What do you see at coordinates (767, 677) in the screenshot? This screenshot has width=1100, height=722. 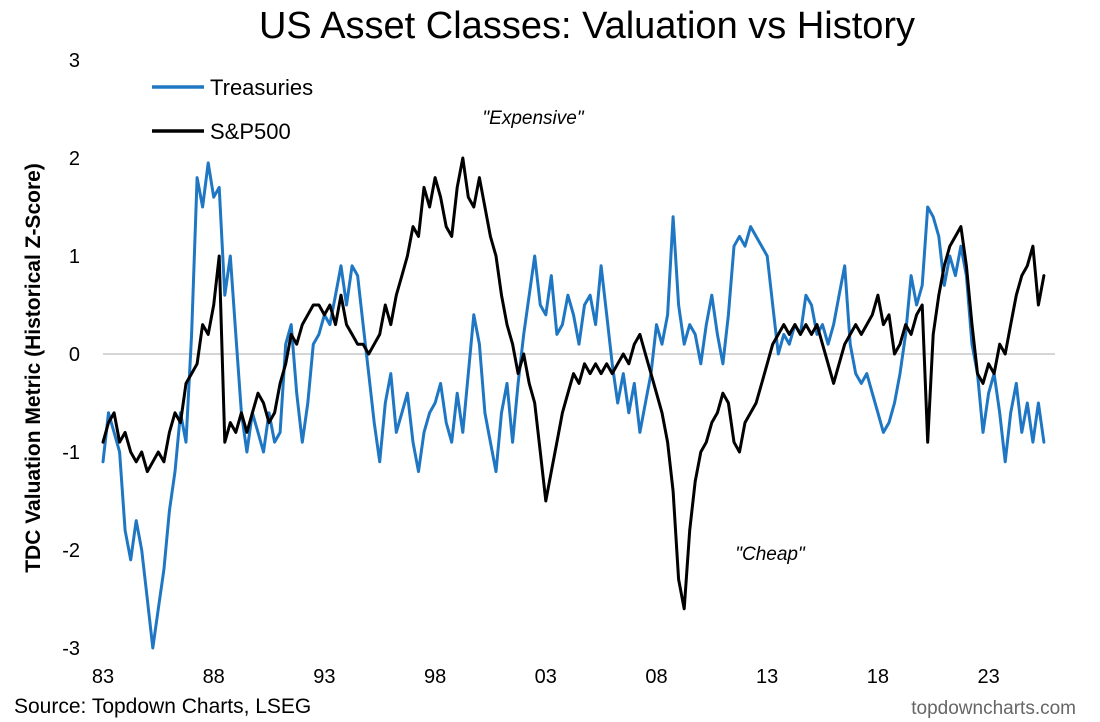 I see `x-tick-label: 13` at bounding box center [767, 677].